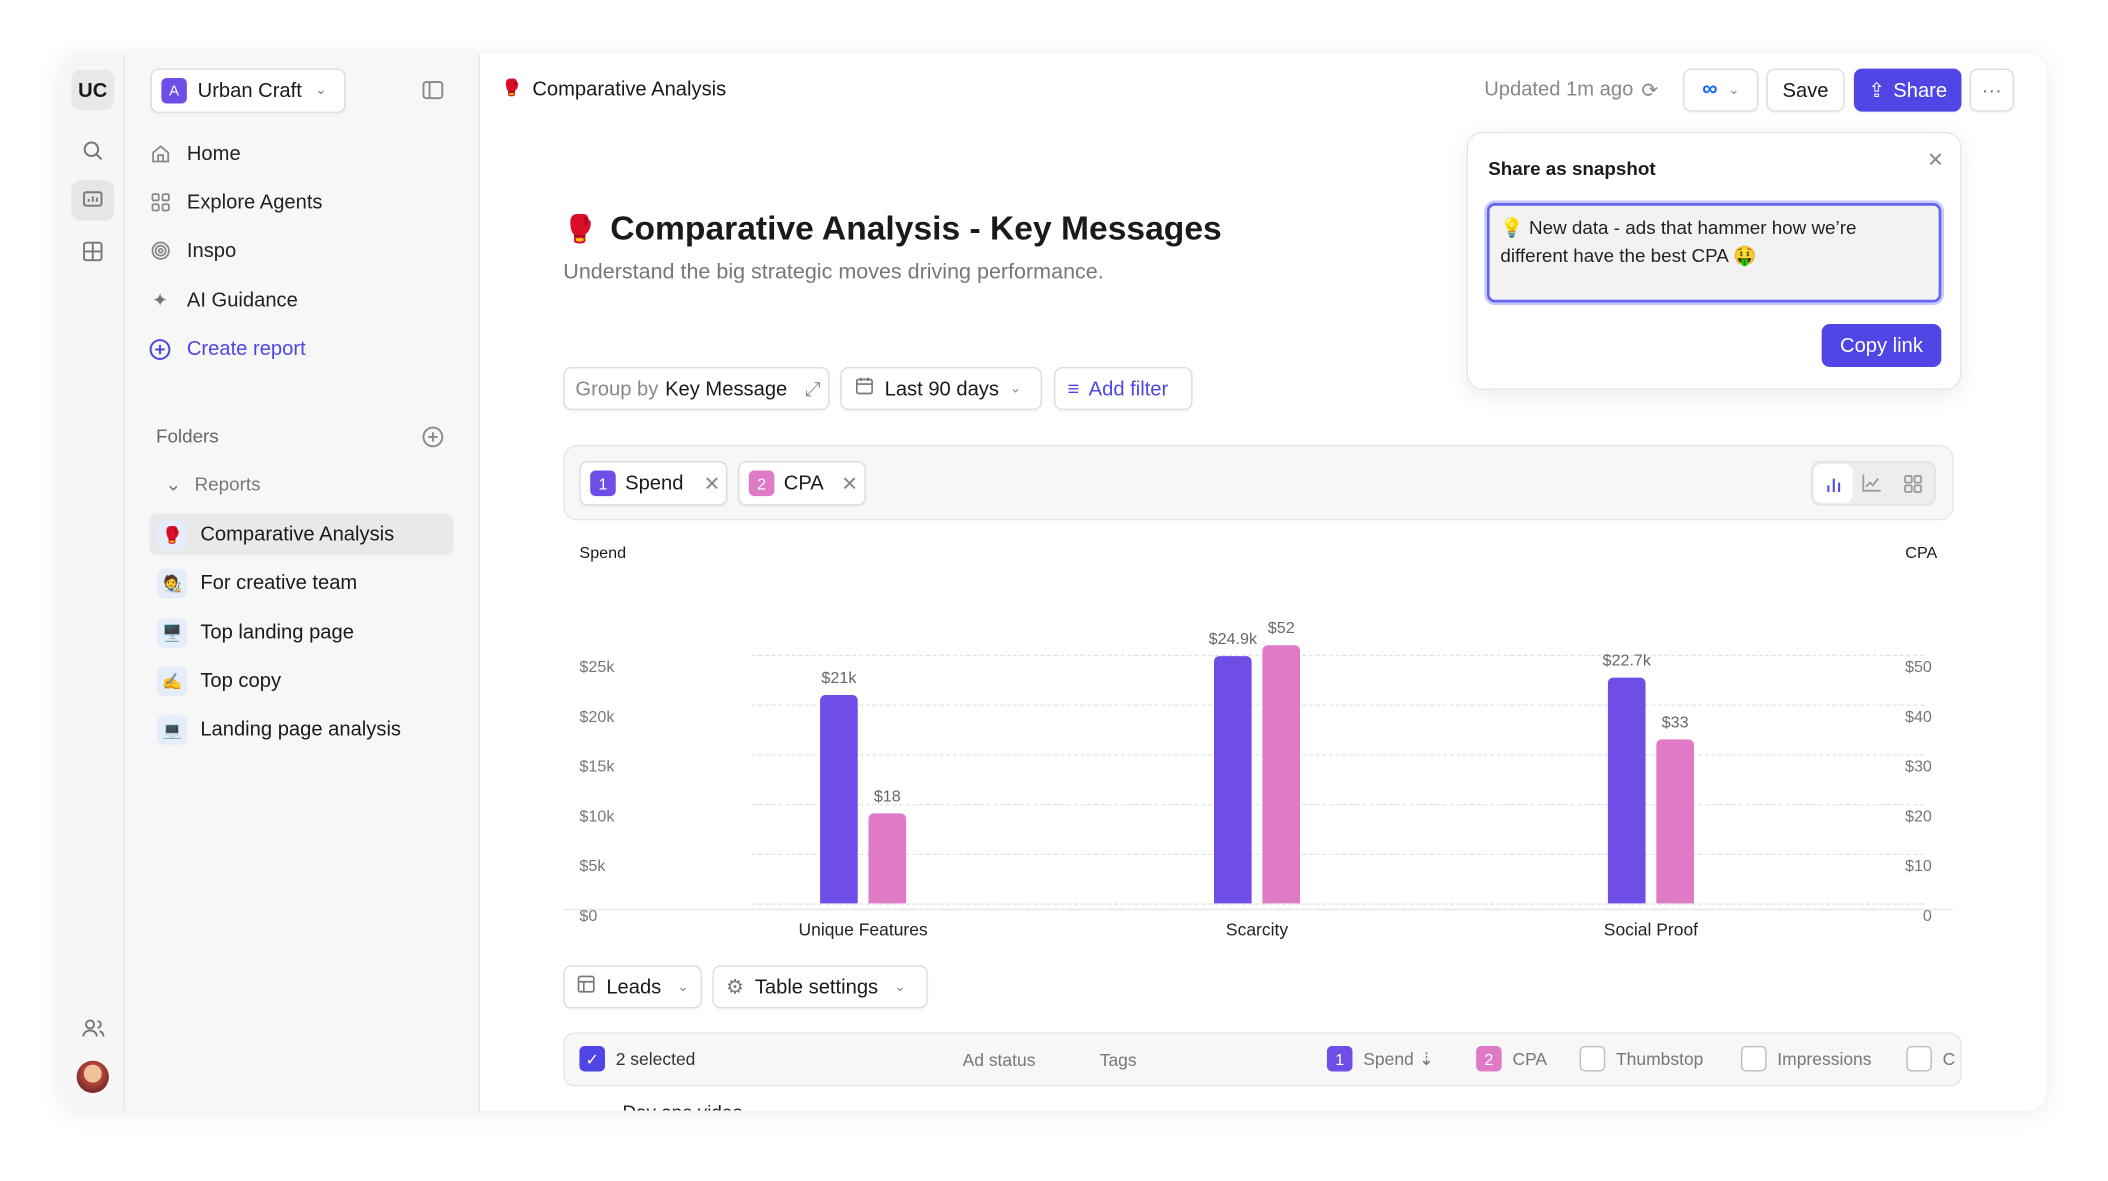 This screenshot has height=1181, width=2108. I want to click on refresh-icon: ⟳, so click(1650, 91).